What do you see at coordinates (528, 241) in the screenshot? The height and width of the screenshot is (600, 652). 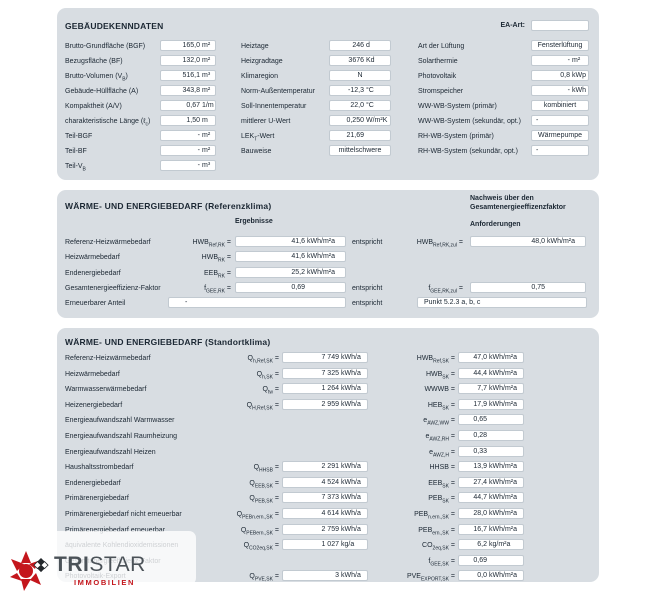 I see `value-field: 48,0 kWh/m²a` at bounding box center [528, 241].